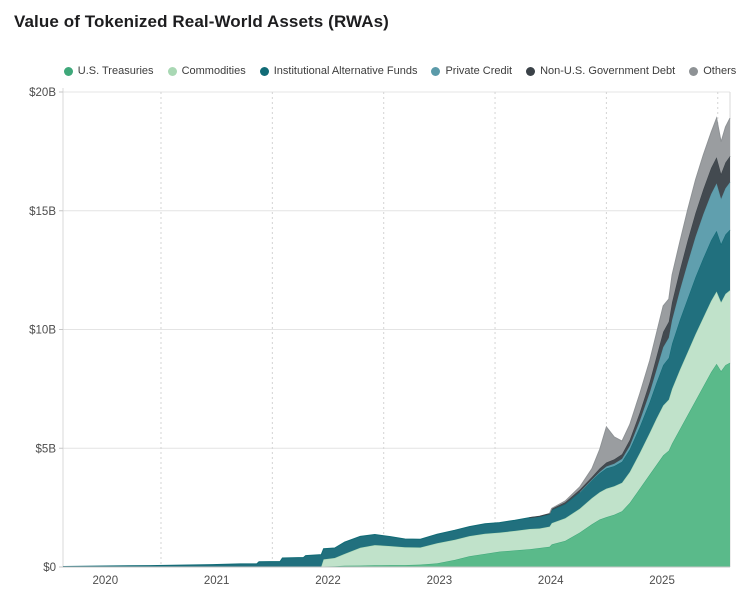 Image resolution: width=754 pixels, height=608 pixels. What do you see at coordinates (531, 71) in the screenshot?
I see `legend-swatch-non-u-s-government-debt` at bounding box center [531, 71].